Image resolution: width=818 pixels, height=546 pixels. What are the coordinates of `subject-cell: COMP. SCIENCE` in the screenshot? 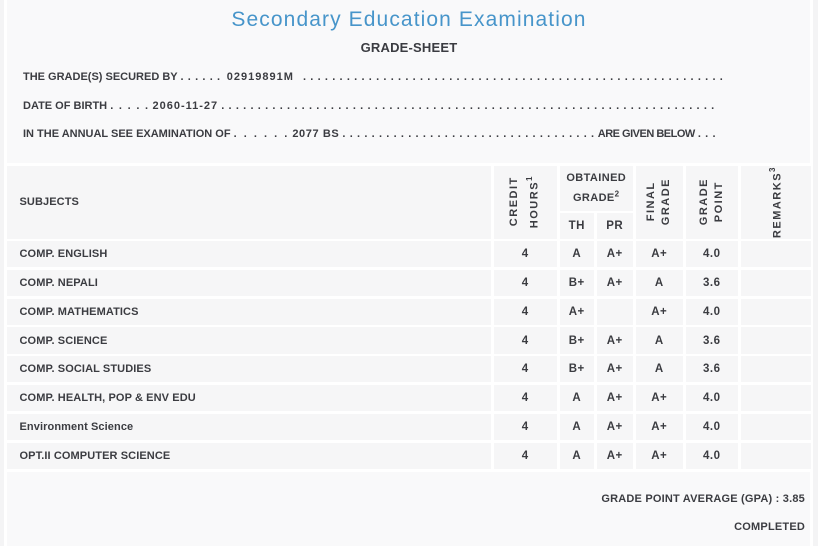 It's located at (248, 340).